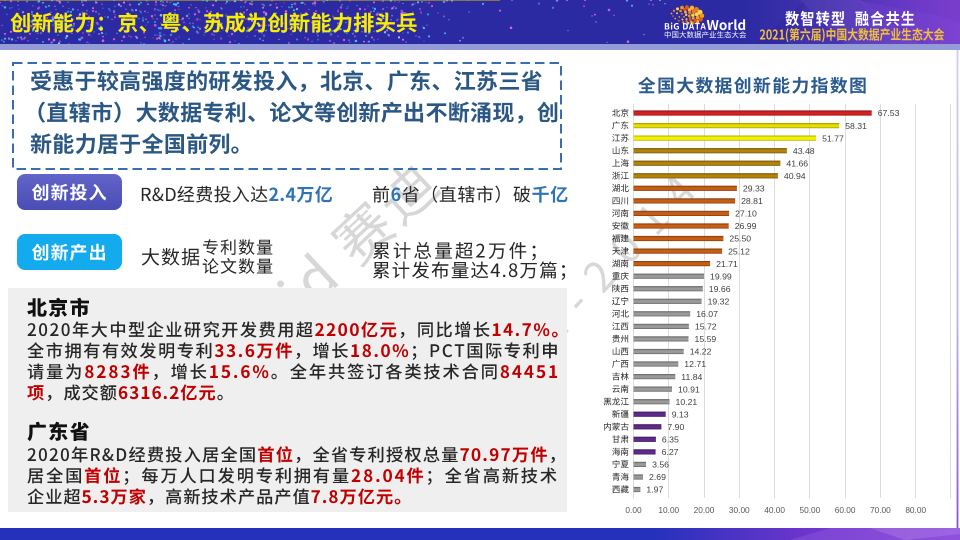 The width and height of the screenshot is (960, 540). I want to click on svg-text: 9.13, so click(680, 414).